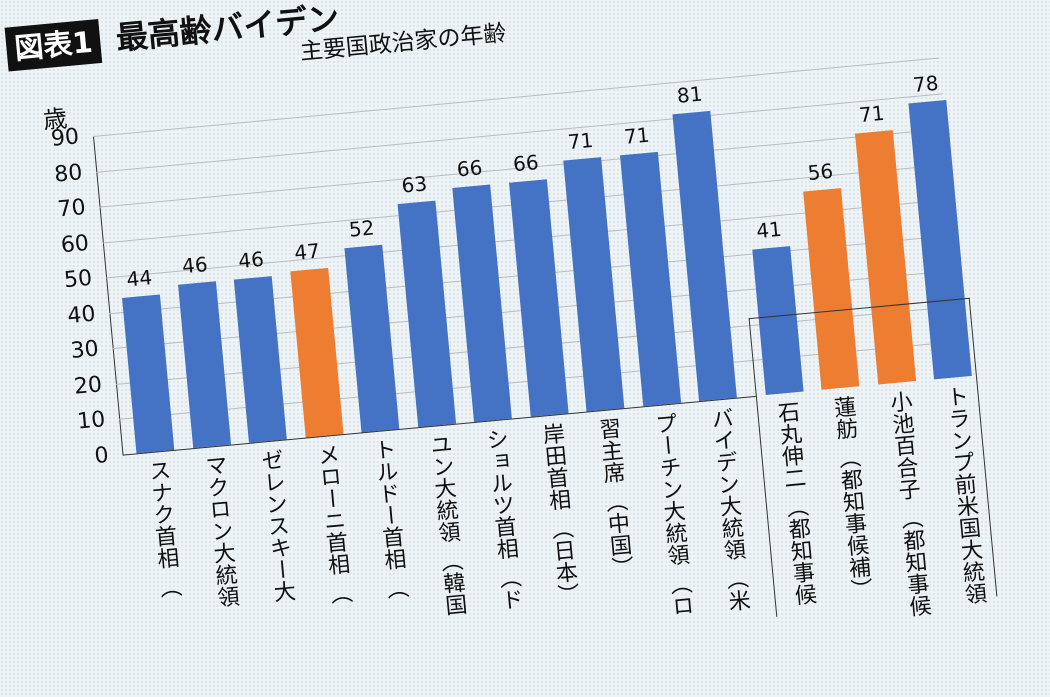 This screenshot has width=1050, height=697. I want to click on y-tick-label: 30, so click(84, 350).